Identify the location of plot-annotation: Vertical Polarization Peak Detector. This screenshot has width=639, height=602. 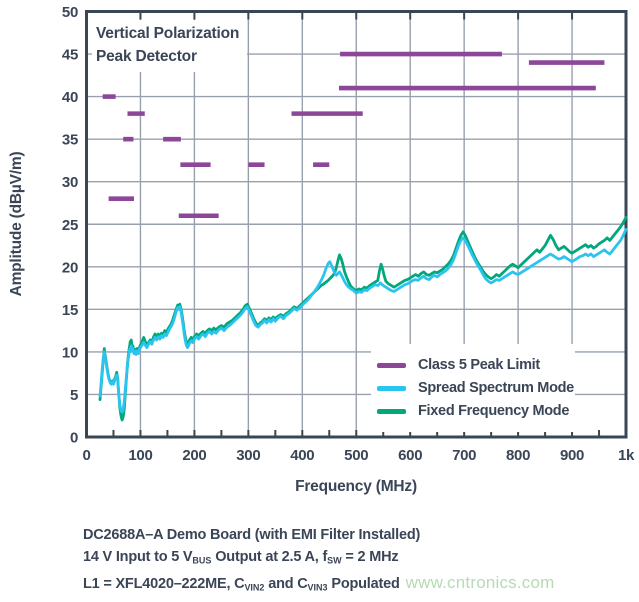
(170, 46).